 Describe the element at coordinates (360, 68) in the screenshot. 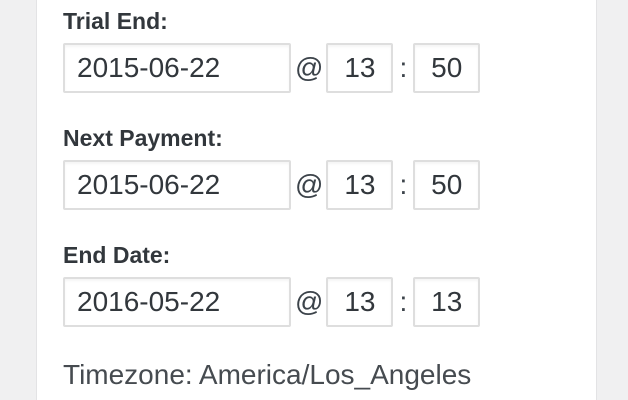

I see `trial-end-hour-input` at that location.